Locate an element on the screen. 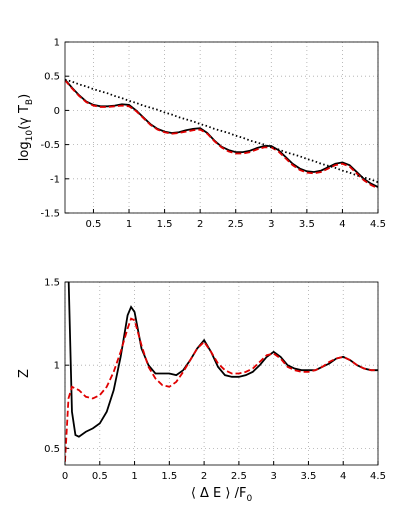 The width and height of the screenshot is (415, 514). x-tick-label: 0 is located at coordinates (65, 476).